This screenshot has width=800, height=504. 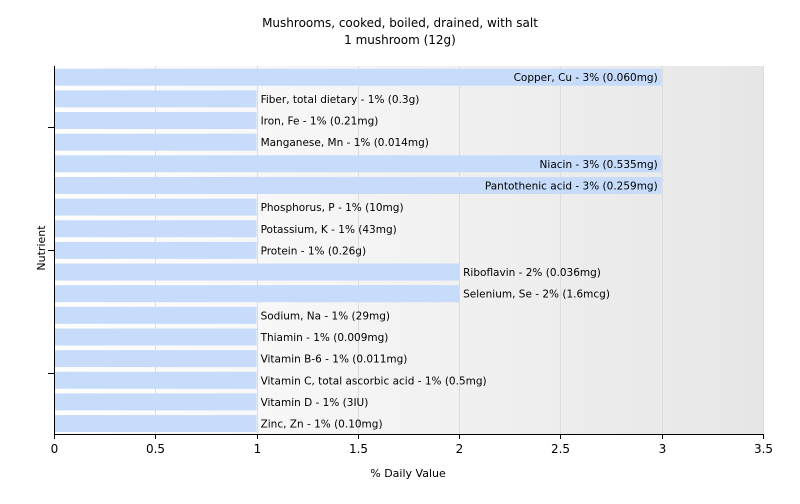 What do you see at coordinates (400, 40) in the screenshot?
I see `chart-subtitle: 1 mushroom (12g)` at bounding box center [400, 40].